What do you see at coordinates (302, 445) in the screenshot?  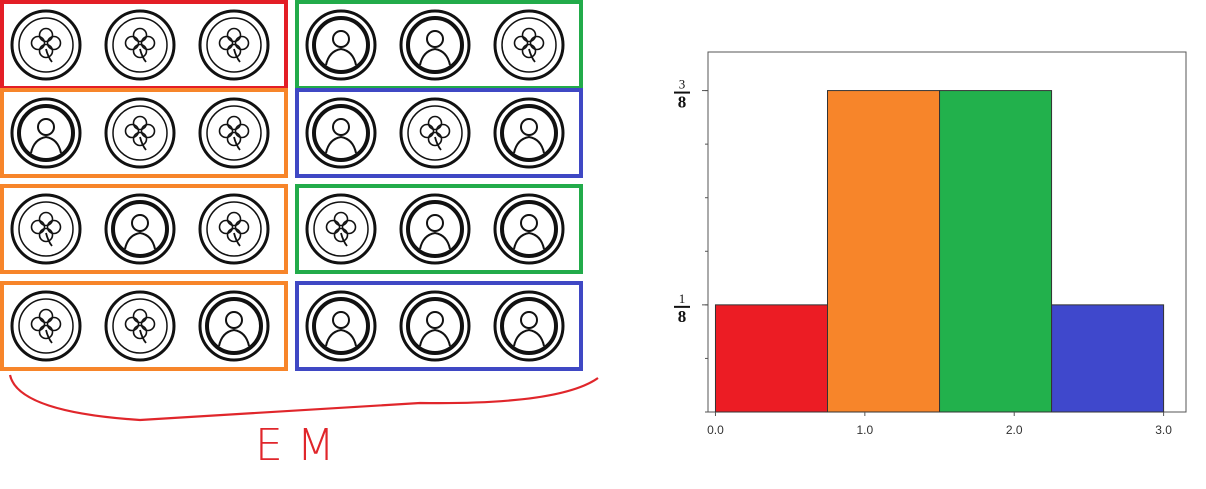 I see `em-label: EM` at bounding box center [302, 445].